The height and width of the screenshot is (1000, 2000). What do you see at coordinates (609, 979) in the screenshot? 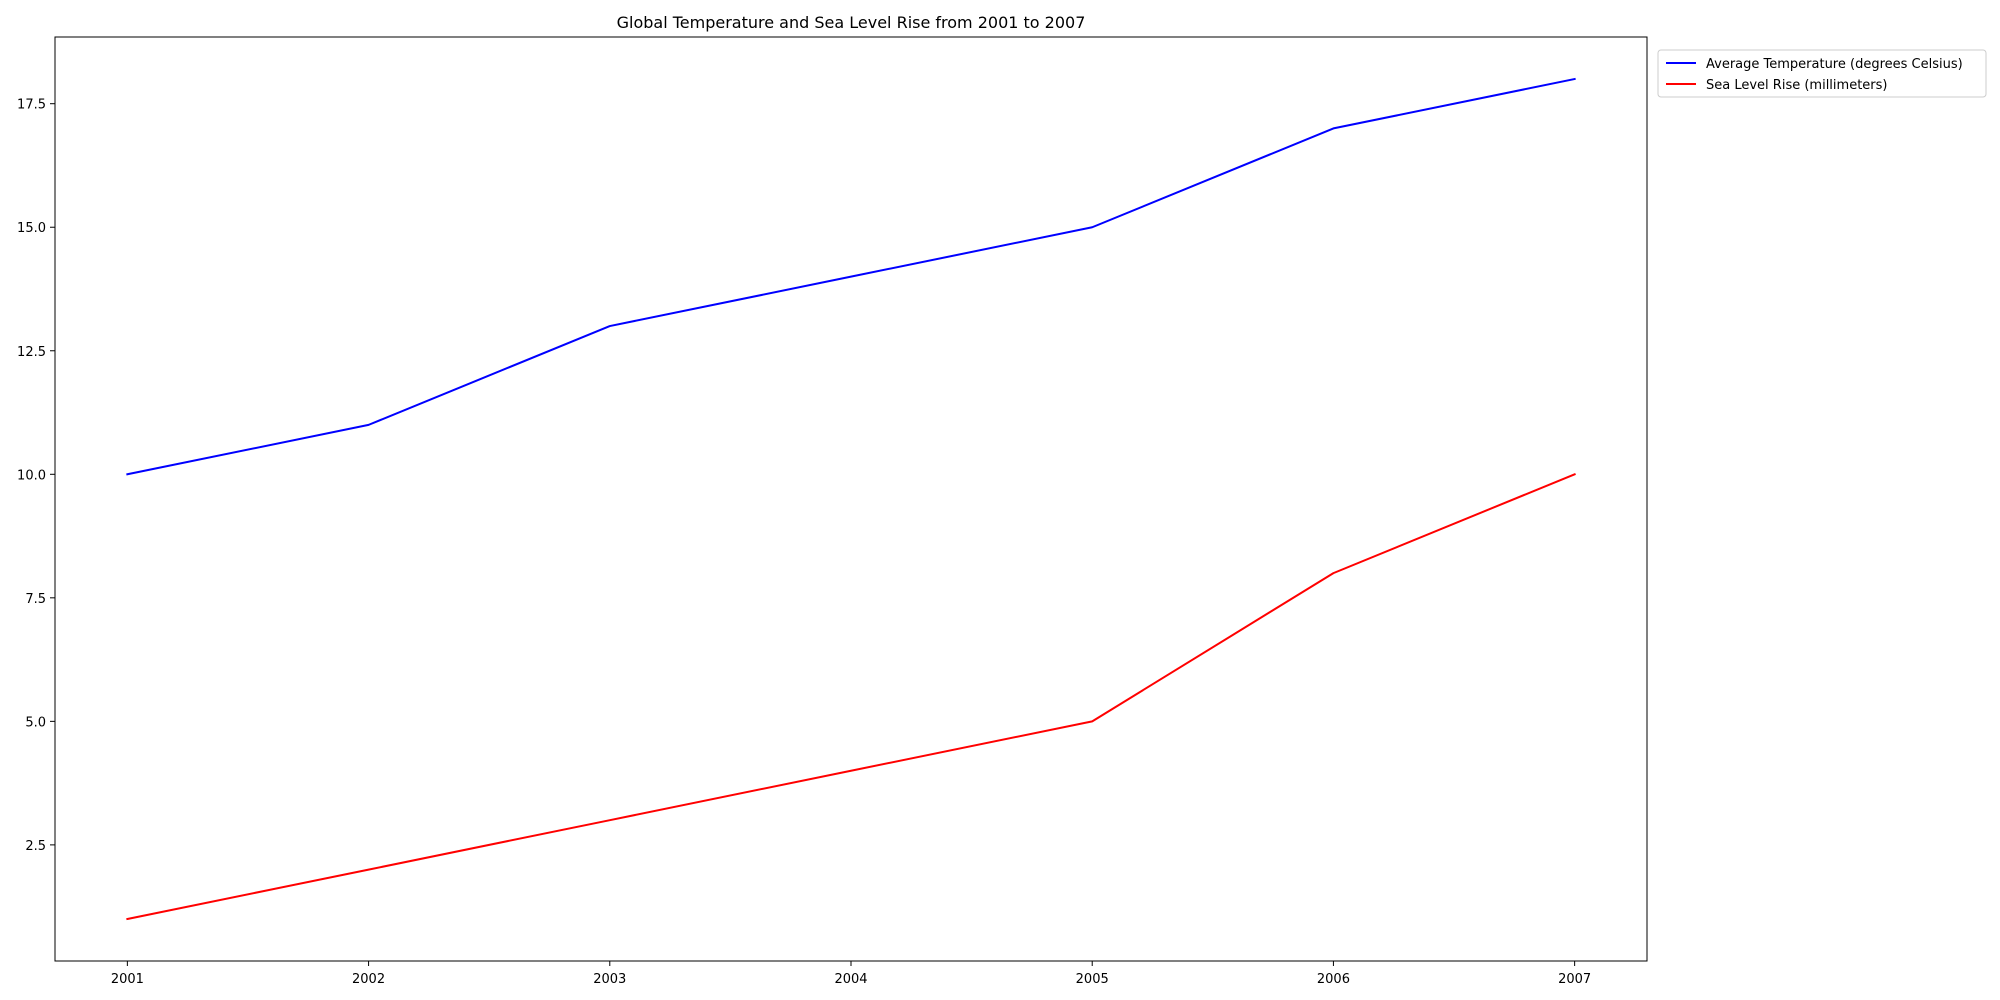
I see `x-tick-label: 2003` at bounding box center [609, 979].